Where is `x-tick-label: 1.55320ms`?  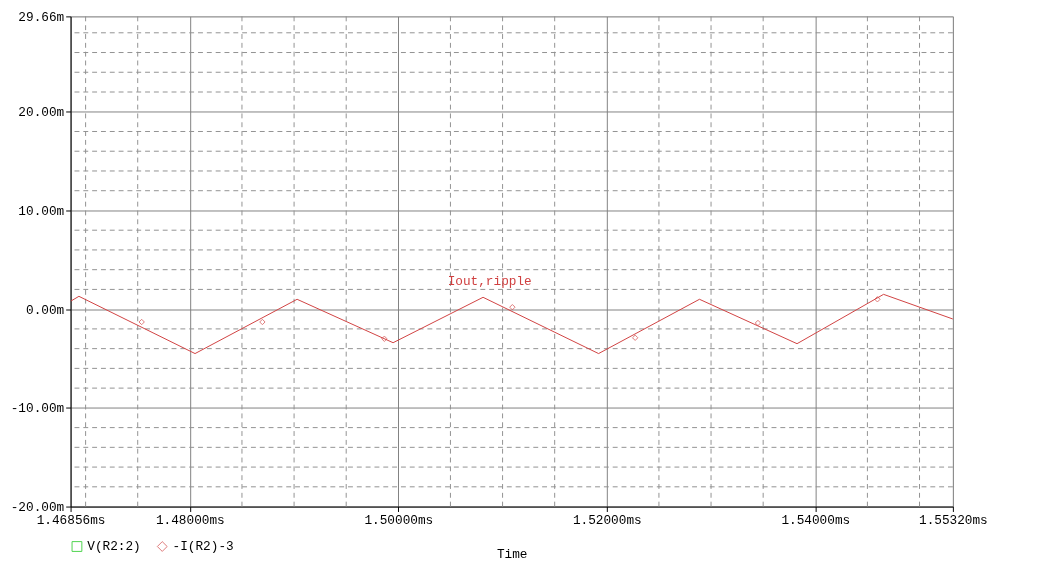 x-tick-label: 1.55320ms is located at coordinates (953, 520).